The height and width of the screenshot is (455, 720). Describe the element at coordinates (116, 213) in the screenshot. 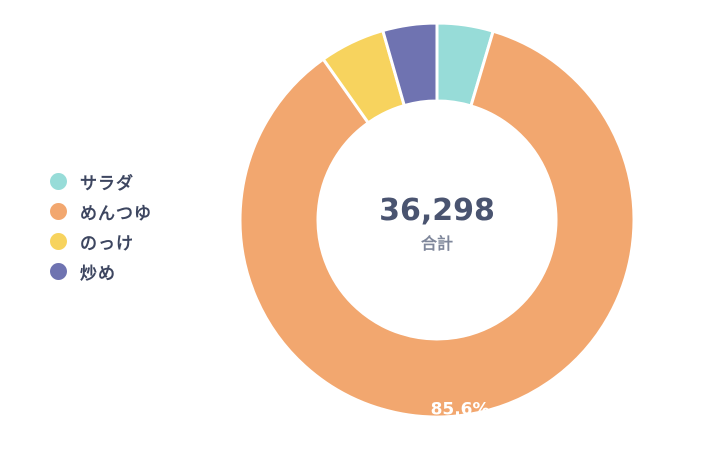

I see `legend-label-mentsuyu: めんつゆ` at that location.